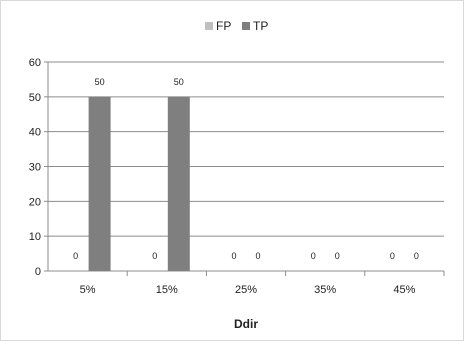  Describe the element at coordinates (325, 290) in the screenshot. I see `x-tick-label: 35%` at that location.